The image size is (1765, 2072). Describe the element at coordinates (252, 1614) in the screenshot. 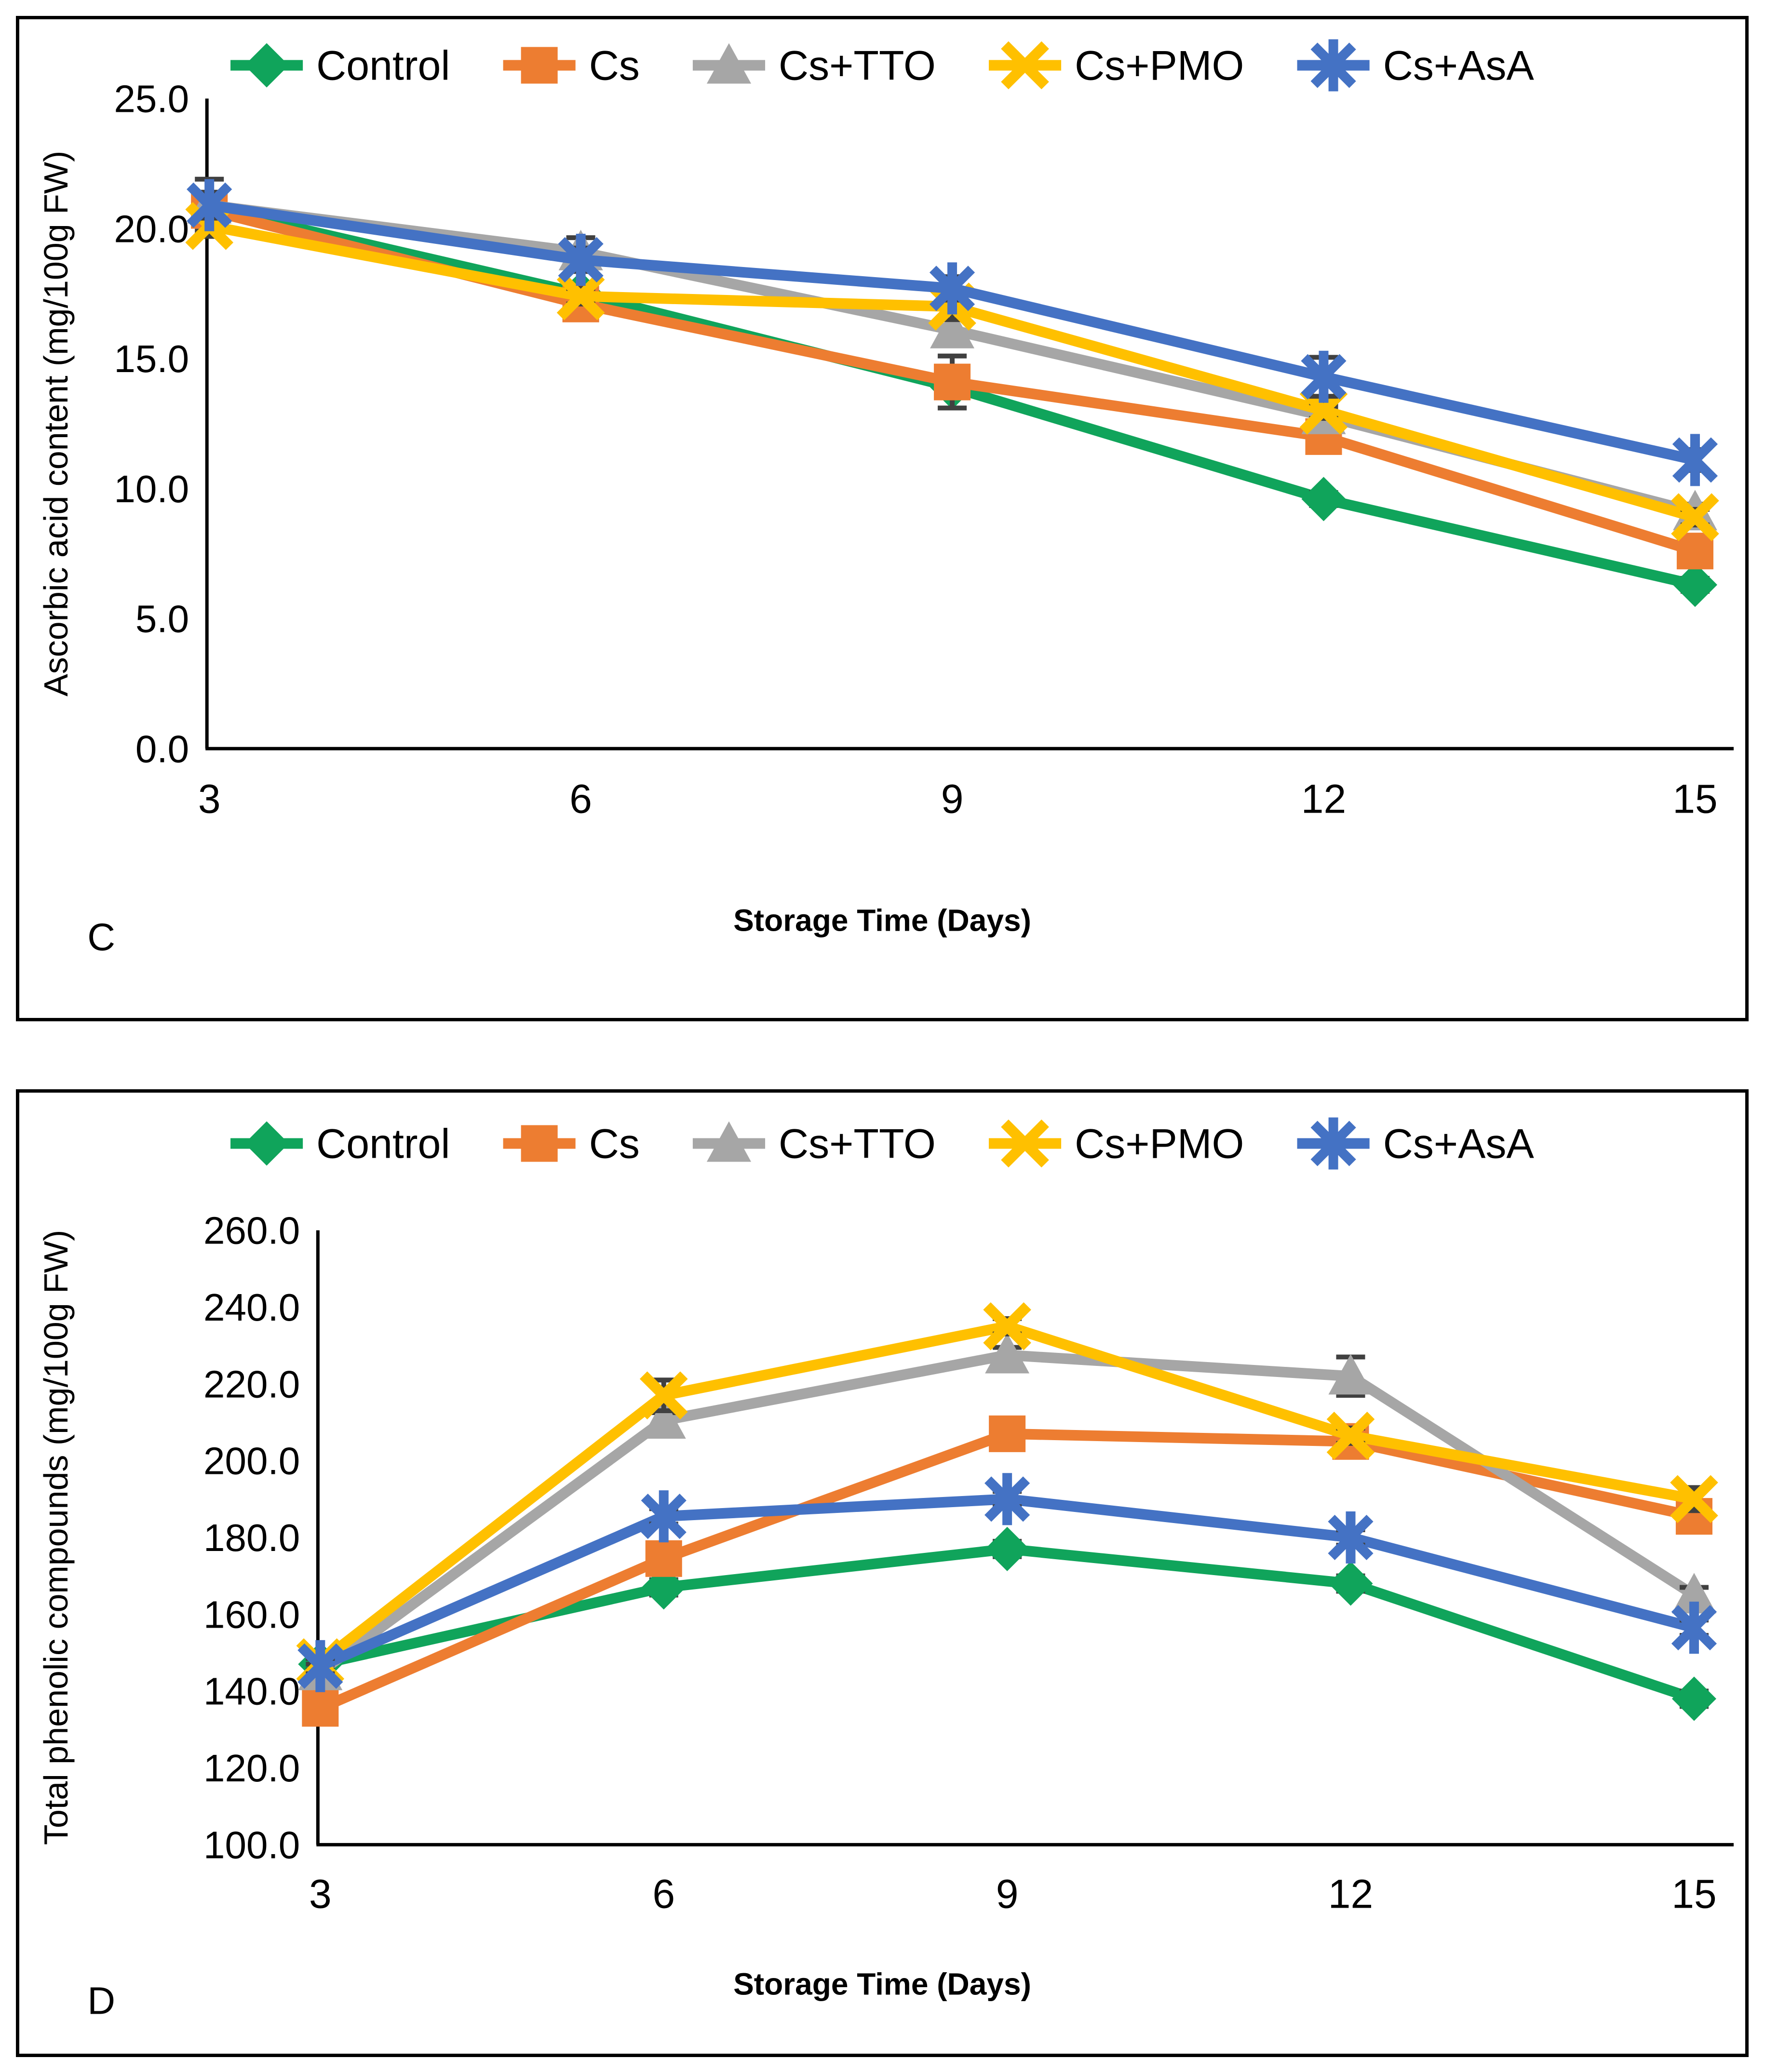

I see `y-tick-label: 160.0` at that location.